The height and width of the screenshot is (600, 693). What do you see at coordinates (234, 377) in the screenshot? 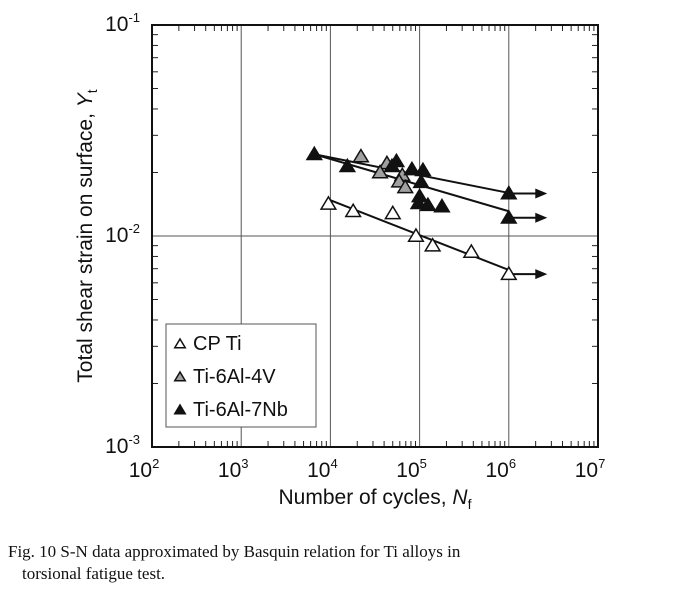
I see `legend-label: Ti-6Al-4V` at bounding box center [234, 377].